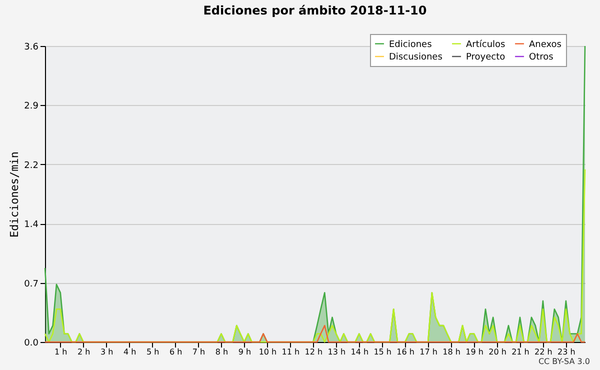 This screenshot has width=600, height=370. I want to click on x-tick-label: 15 h, so click(383, 352).